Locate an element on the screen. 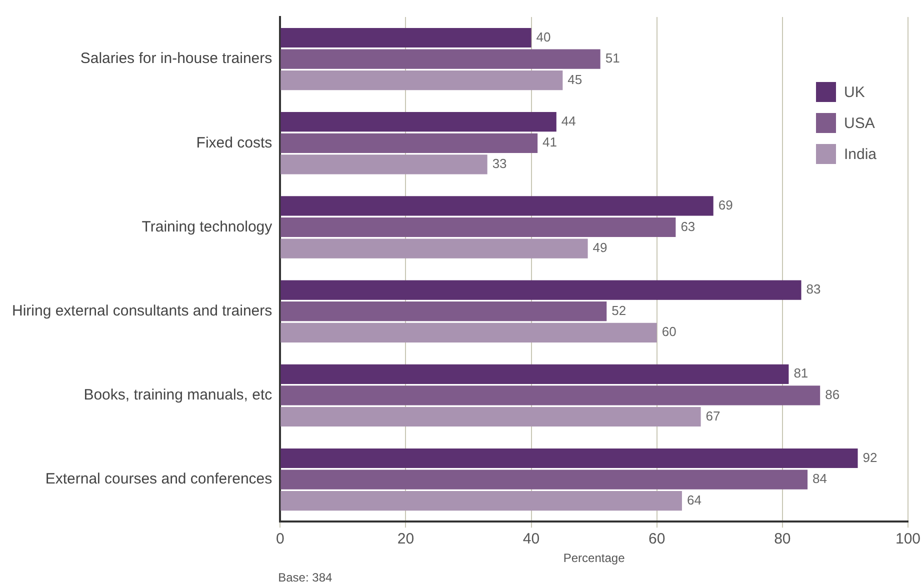  y-tick-label: Fixed costs is located at coordinates (234, 143).